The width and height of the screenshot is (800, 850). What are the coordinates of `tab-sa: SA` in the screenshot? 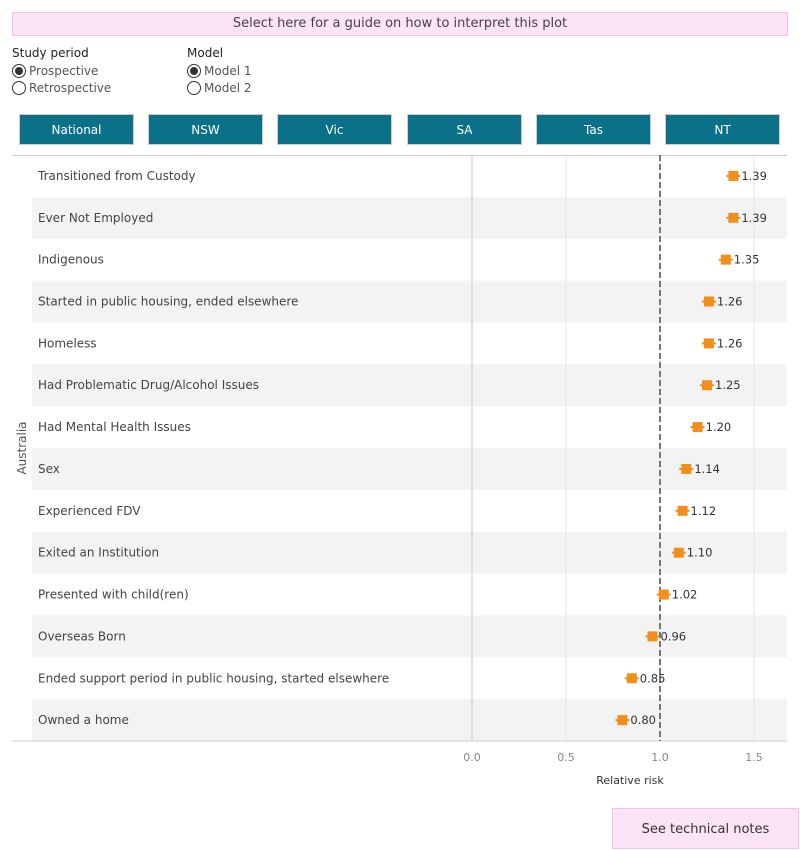 It's located at (464, 129).